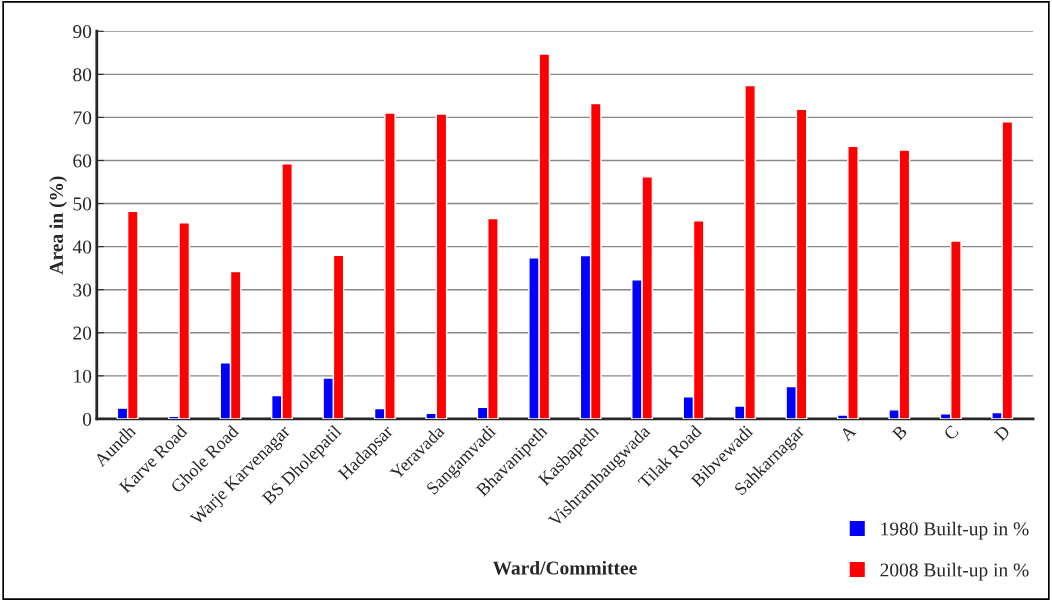 The width and height of the screenshot is (1052, 601). I want to click on legend-label: 2008 Built-up in %, so click(954, 571).